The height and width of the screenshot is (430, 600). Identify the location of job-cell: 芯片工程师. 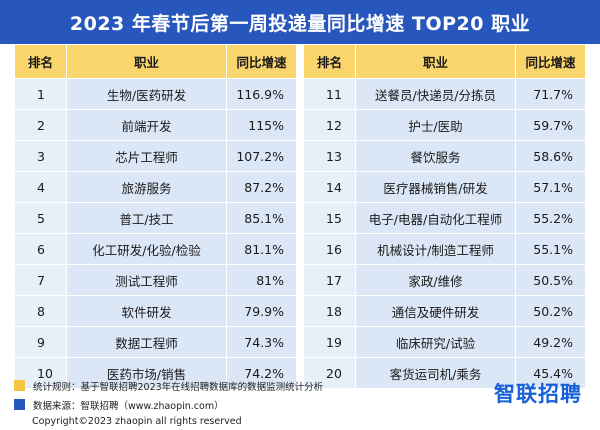
(146, 156).